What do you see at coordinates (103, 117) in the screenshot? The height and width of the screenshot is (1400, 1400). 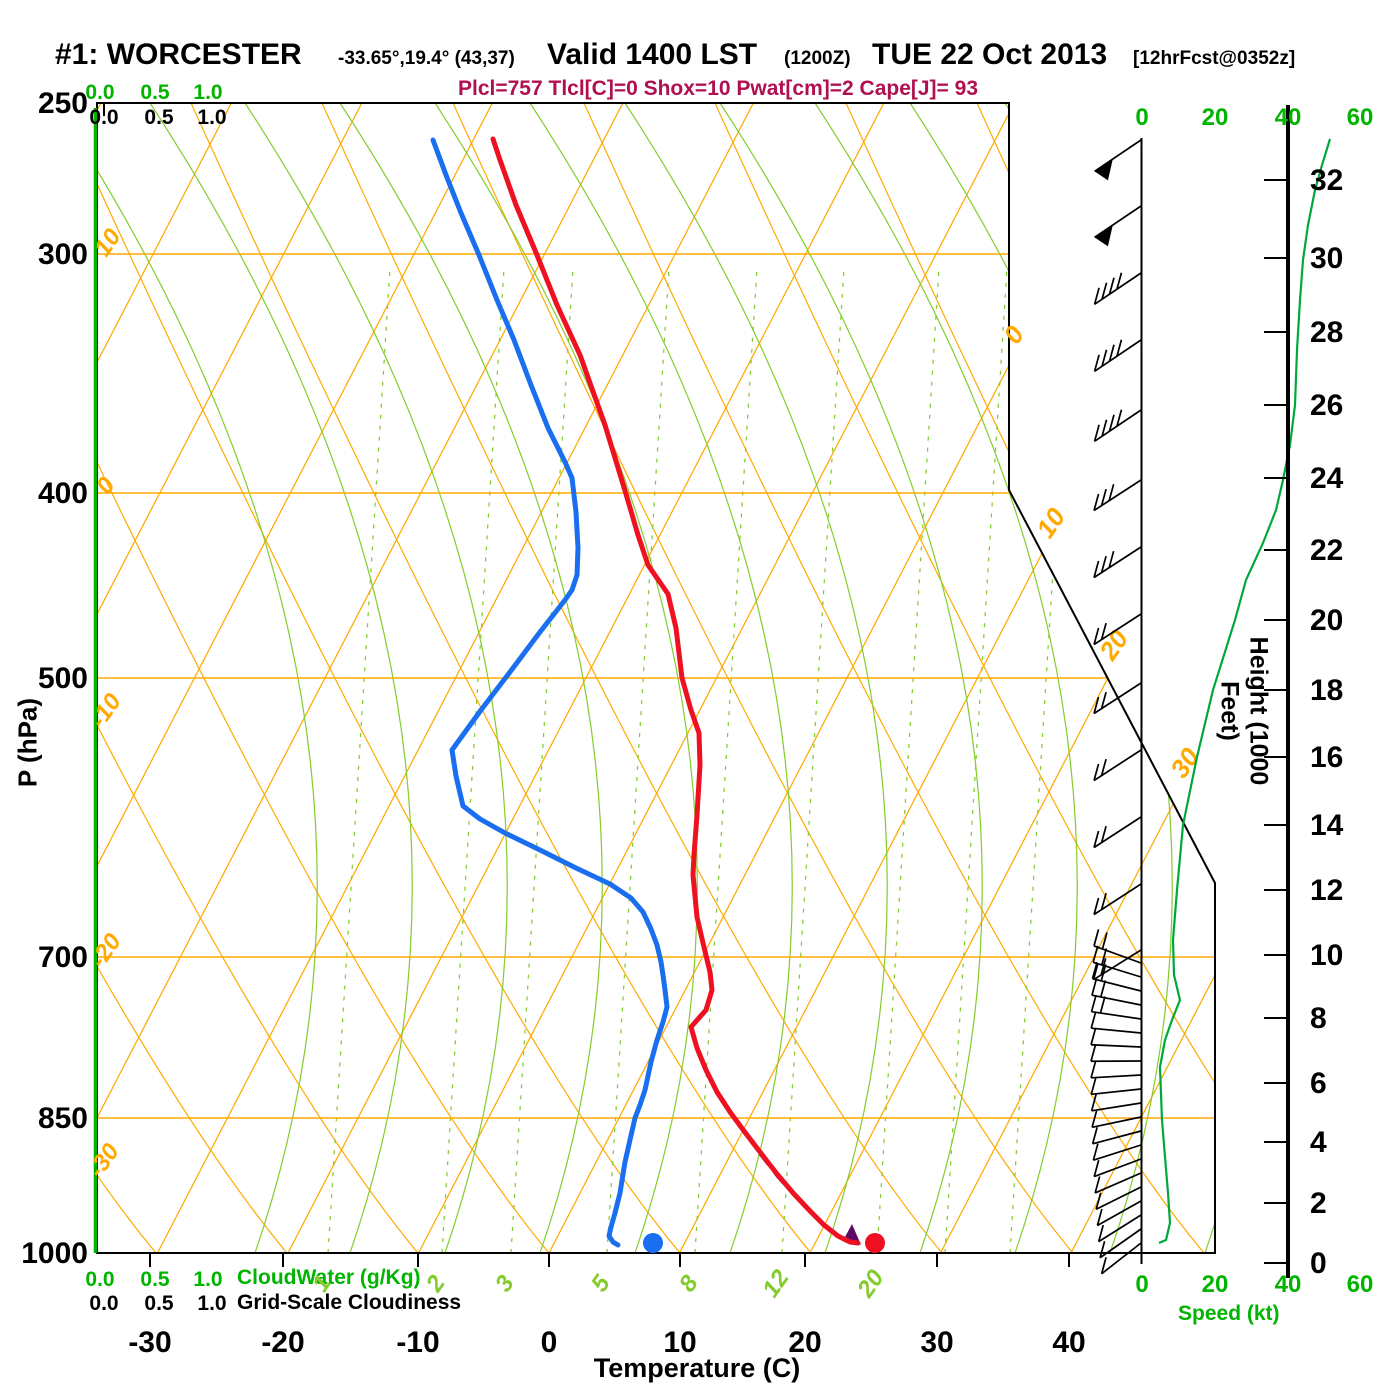 I see `cloudiness-tick-label-top: 0.0` at bounding box center [103, 117].